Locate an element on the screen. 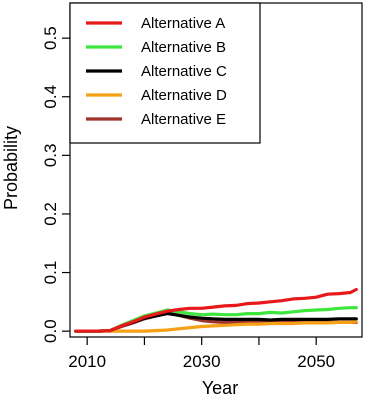  y-tick-label: 0.4 is located at coordinates (50, 97).